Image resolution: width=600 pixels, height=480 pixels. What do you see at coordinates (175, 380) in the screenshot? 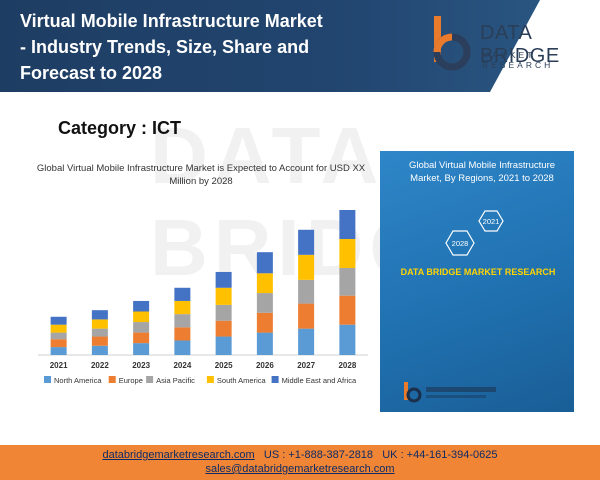
I see `legend-label: Asia Pacific` at bounding box center [175, 380].